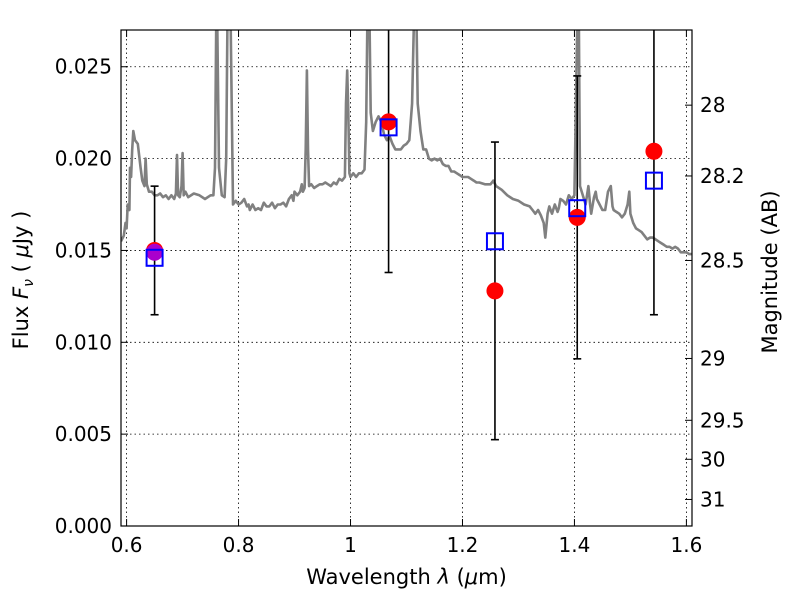 The image size is (800, 600). I want to click on x-tick-label: 0.8, so click(239, 545).